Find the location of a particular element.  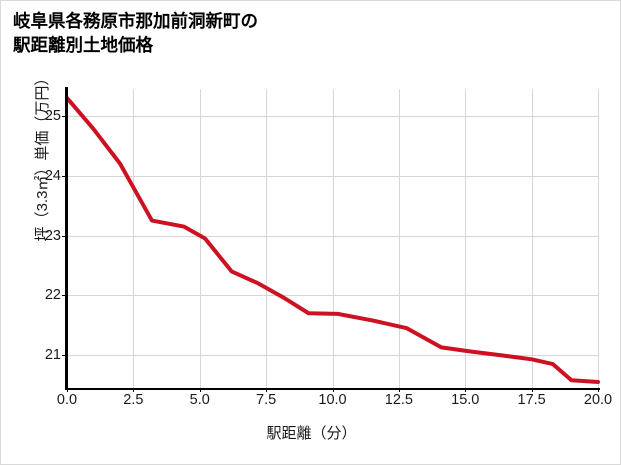

x-tick-label: 7.5 is located at coordinates (266, 400).